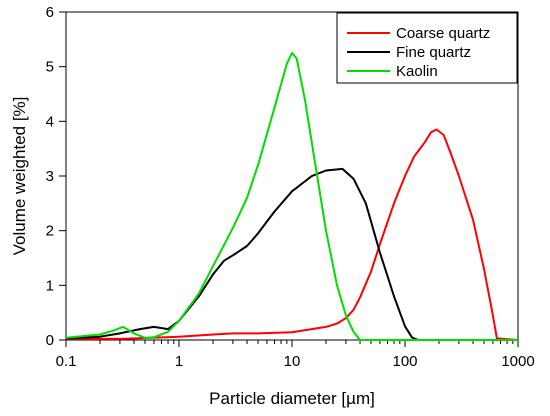 The width and height of the screenshot is (550, 416). Describe the element at coordinates (50, 12) in the screenshot. I see `y-tick-label: 6` at that location.